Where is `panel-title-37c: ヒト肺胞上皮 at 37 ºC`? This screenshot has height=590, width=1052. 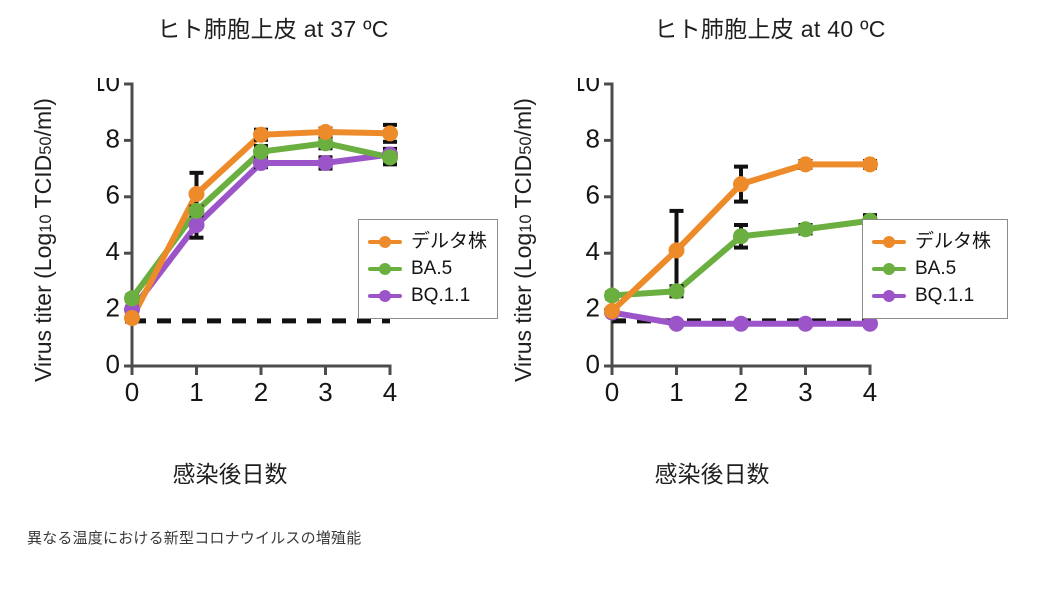 panel-title-37c: ヒト肺胞上皮 at 37 ºC is located at coordinates (273, 29).